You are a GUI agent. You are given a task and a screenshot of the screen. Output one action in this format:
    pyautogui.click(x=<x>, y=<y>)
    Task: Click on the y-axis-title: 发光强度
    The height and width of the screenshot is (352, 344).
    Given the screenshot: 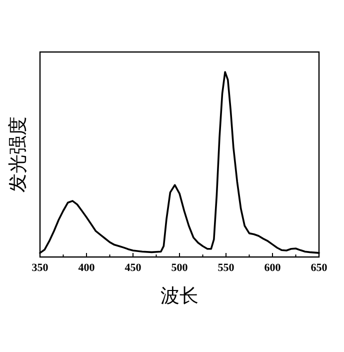 What is the action you would take?
    pyautogui.click(x=18, y=154)
    